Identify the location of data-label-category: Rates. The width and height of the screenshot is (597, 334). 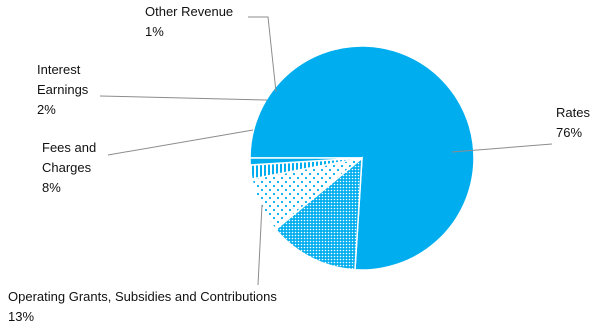
(573, 112).